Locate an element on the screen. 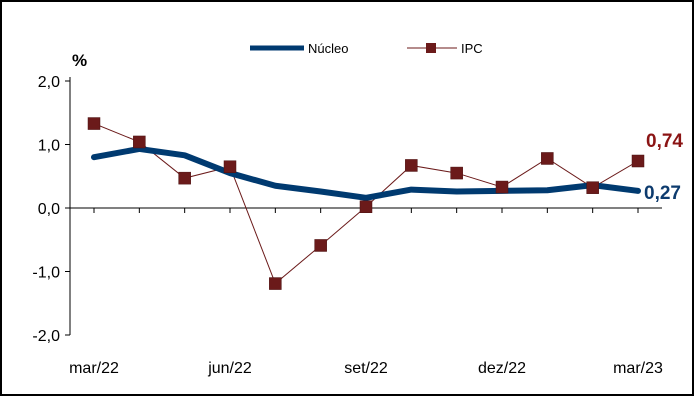 The width and height of the screenshot is (694, 396). y-unit-label: % is located at coordinates (79, 60).